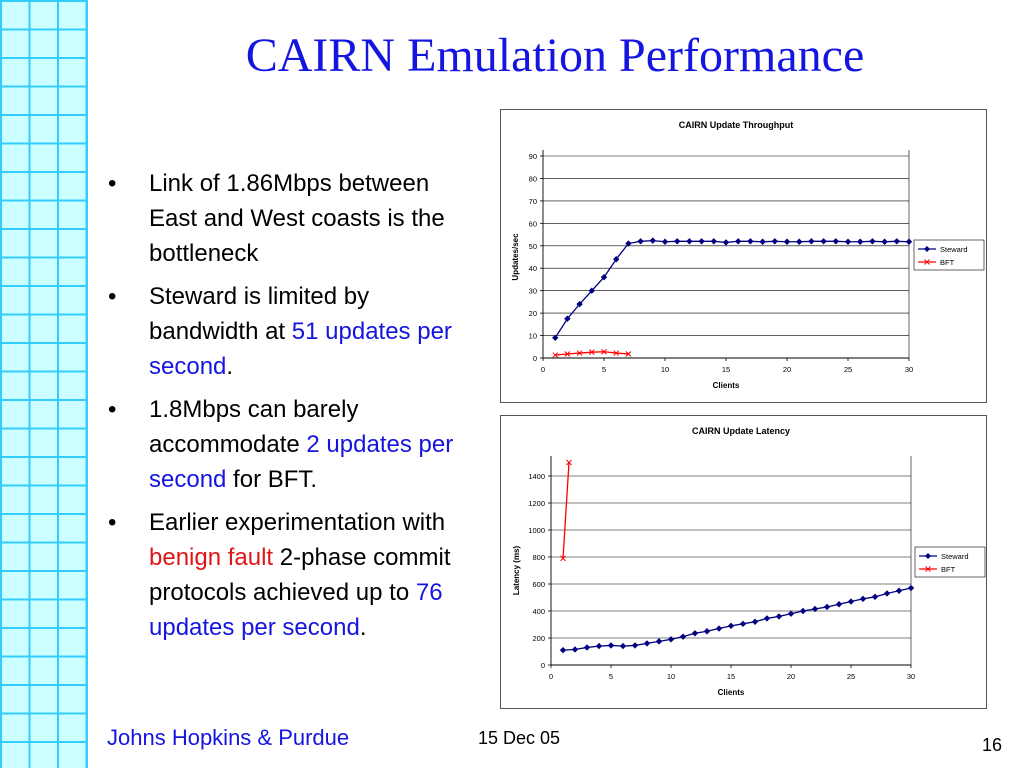  I want to click on series-line-bft, so click(566, 510).